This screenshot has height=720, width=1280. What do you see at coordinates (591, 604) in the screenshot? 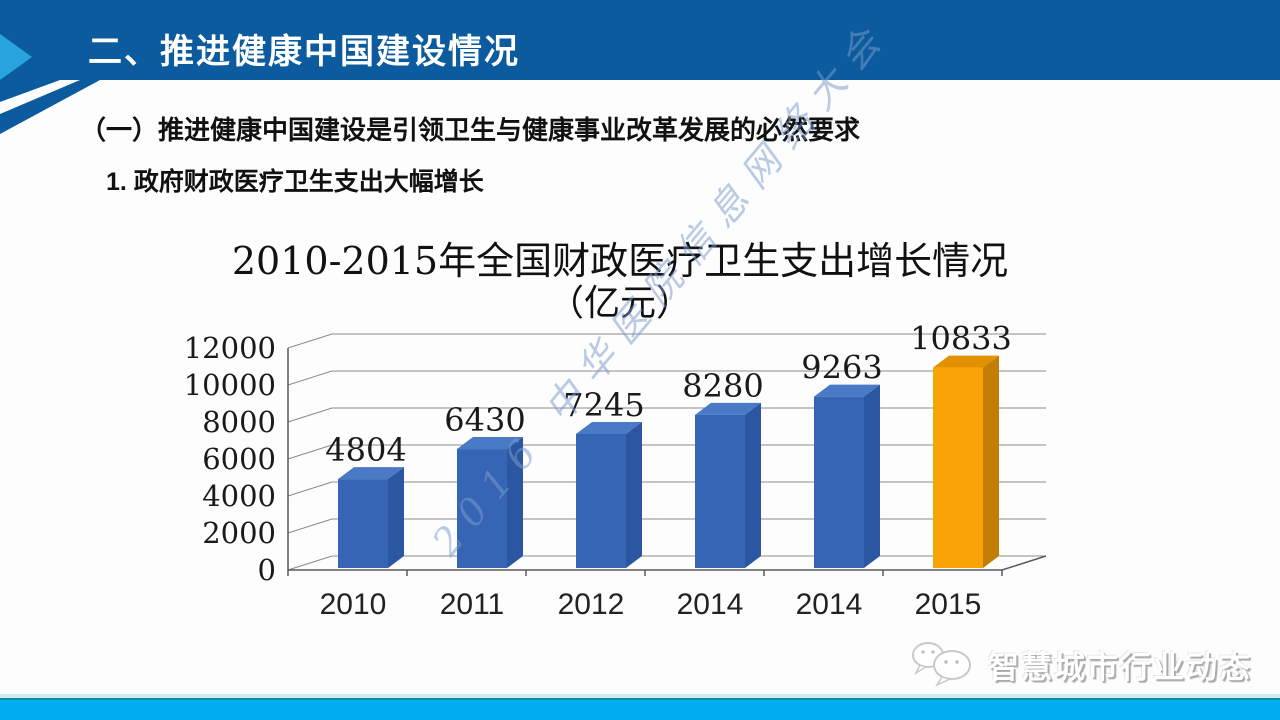
I see `x-axis-label: 2012` at bounding box center [591, 604].